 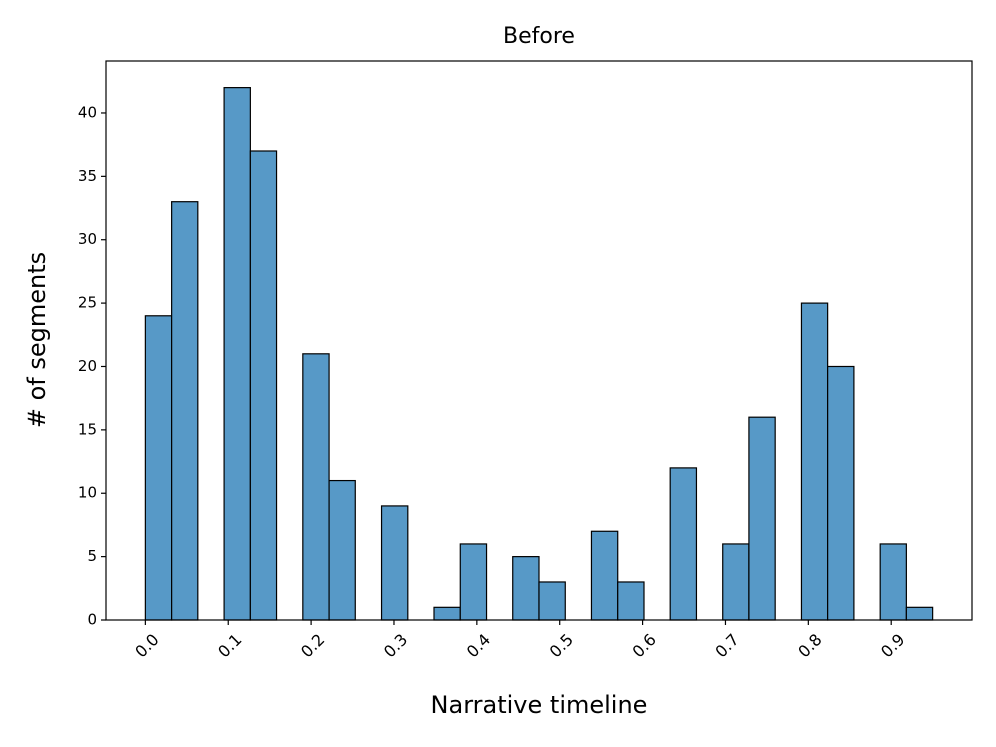 I want to click on x-tick-label: 0.1, so click(x=229, y=645).